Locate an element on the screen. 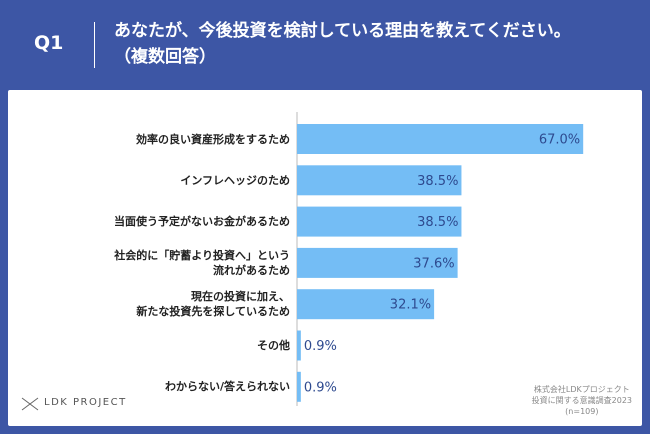  source-line: 株式会社LDKプロジェクト is located at coordinates (581, 389).